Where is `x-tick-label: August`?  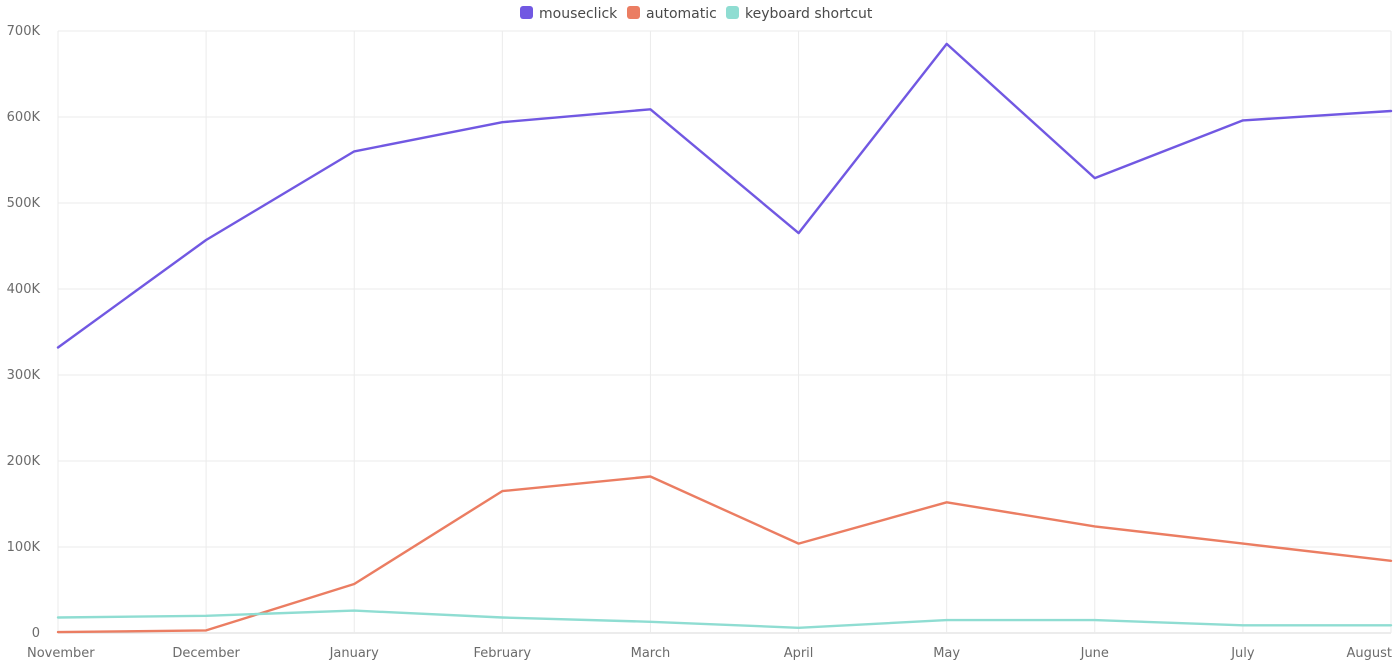 x-tick-label: August is located at coordinates (1370, 653).